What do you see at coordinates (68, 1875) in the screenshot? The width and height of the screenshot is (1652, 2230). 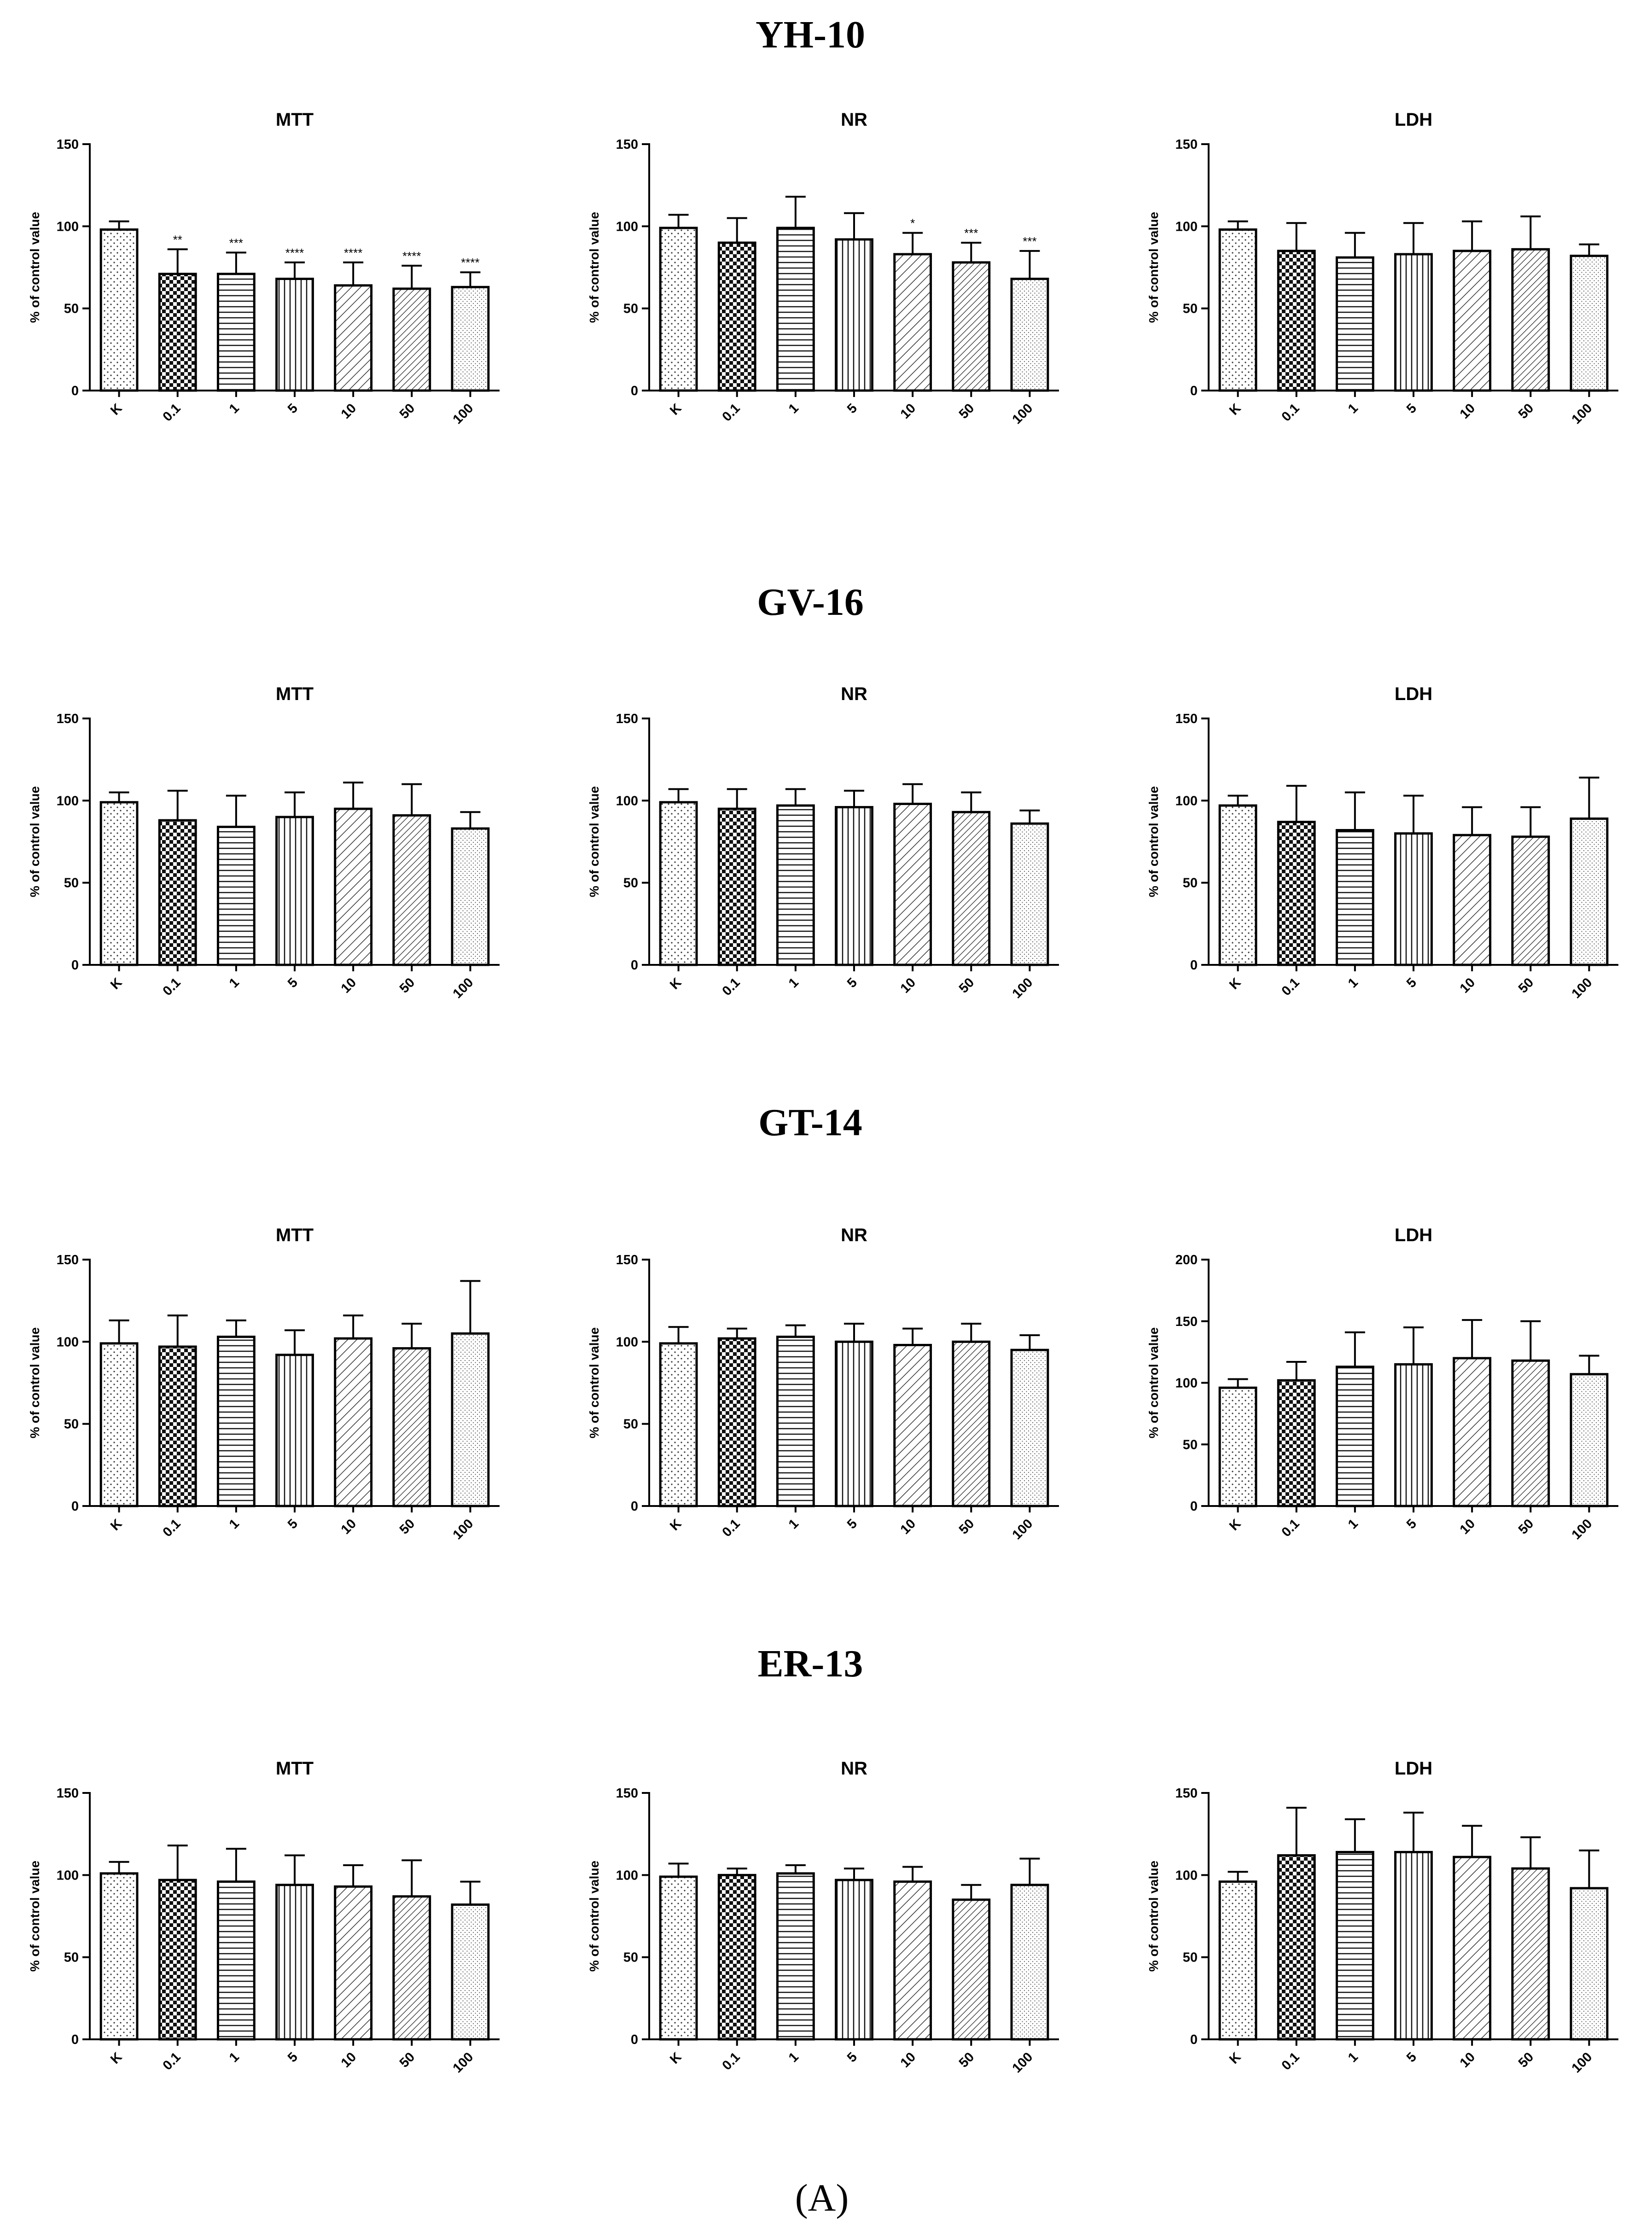 I see `chart-er-13-mtt-ytick-label: 100` at bounding box center [68, 1875].